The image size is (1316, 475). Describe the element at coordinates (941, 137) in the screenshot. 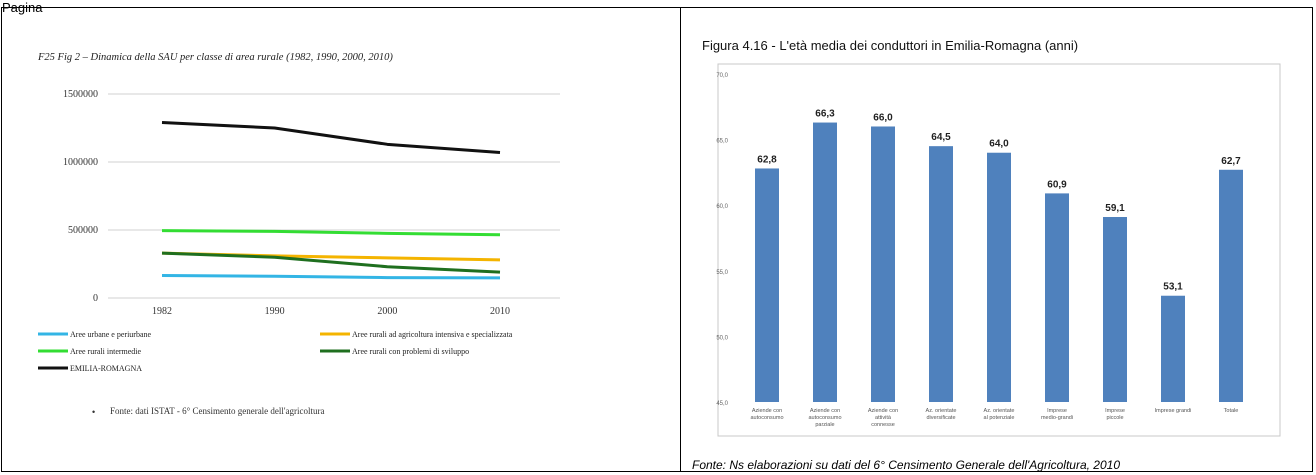

I see `bar-value-label: 64,5` at that location.